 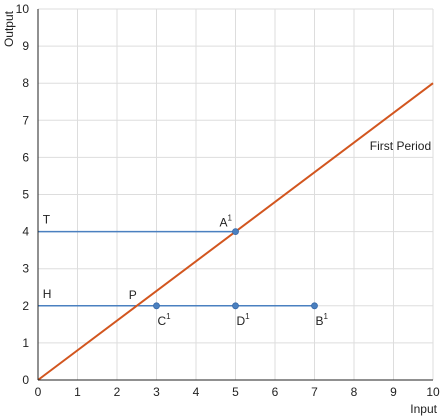 I want to click on label-point-b: B1, so click(x=322, y=320).